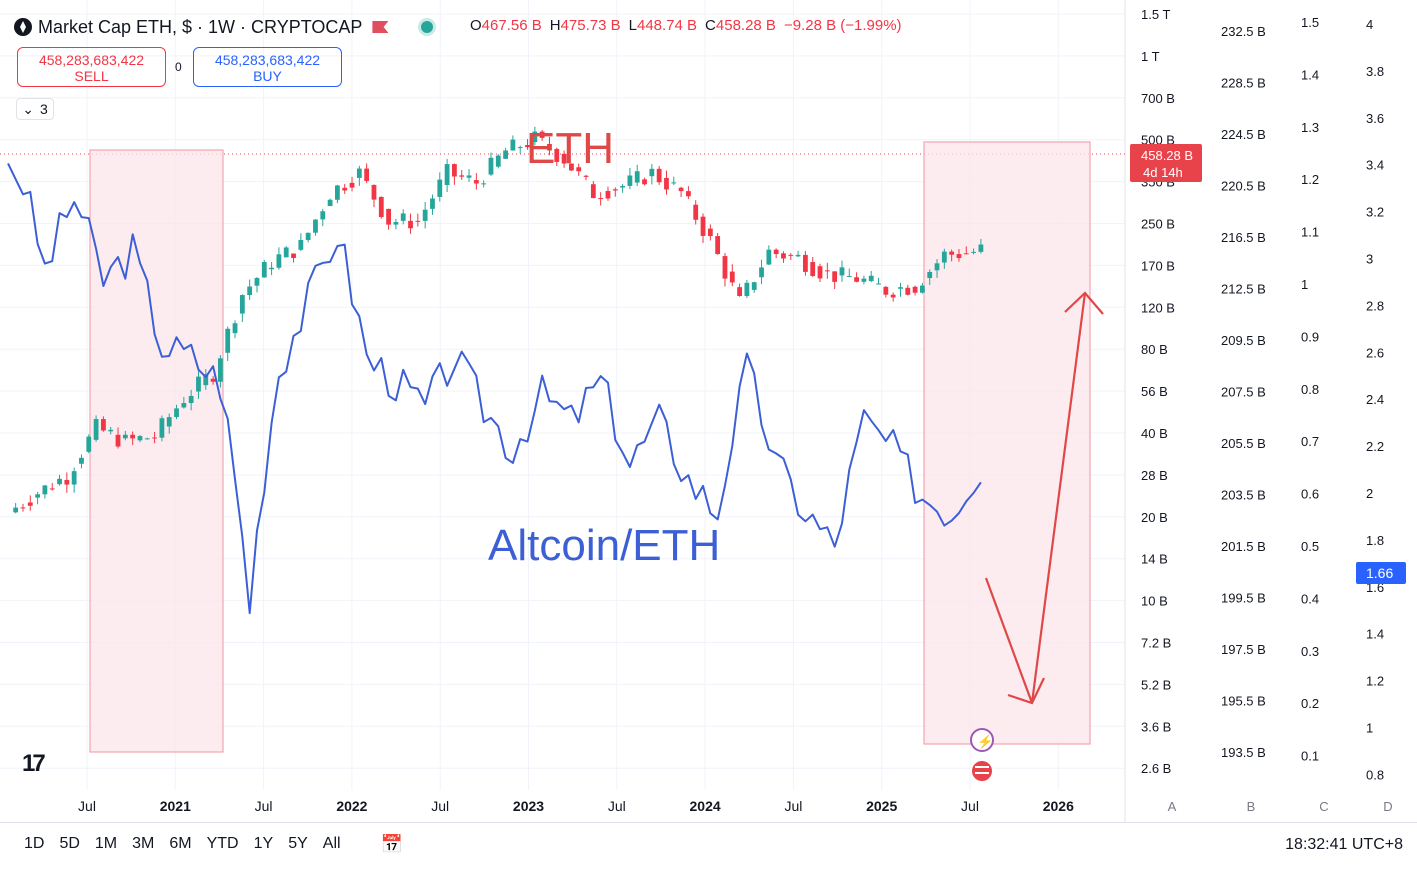 The height and width of the screenshot is (870, 1417). Describe the element at coordinates (585, 25) in the screenshot. I see `ohlc-item: H475.73 B` at that location.